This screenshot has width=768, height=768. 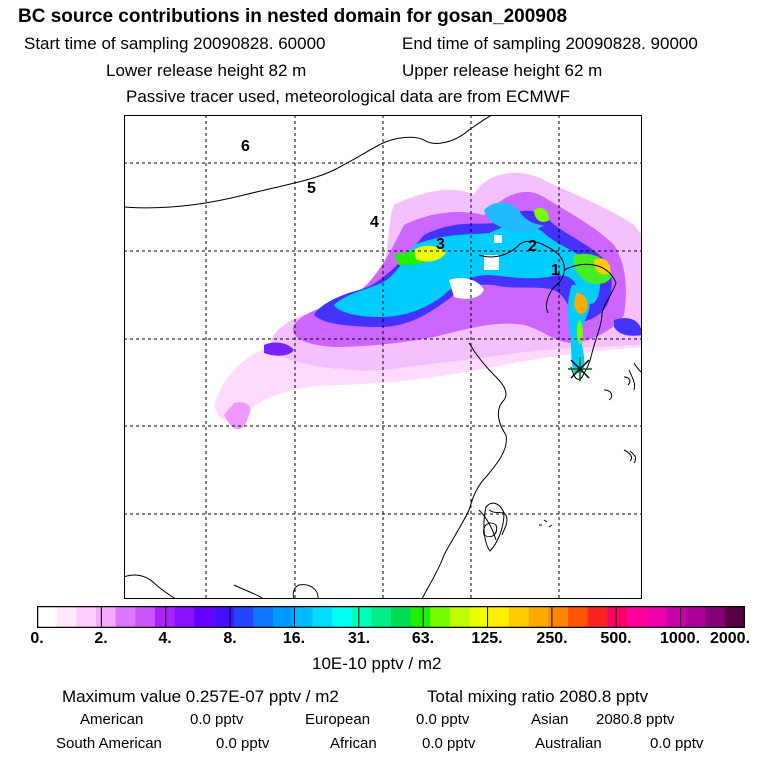 What do you see at coordinates (377, 663) in the screenshot?
I see `colorbar-units-label: 10E-10 pptv / m2` at bounding box center [377, 663].